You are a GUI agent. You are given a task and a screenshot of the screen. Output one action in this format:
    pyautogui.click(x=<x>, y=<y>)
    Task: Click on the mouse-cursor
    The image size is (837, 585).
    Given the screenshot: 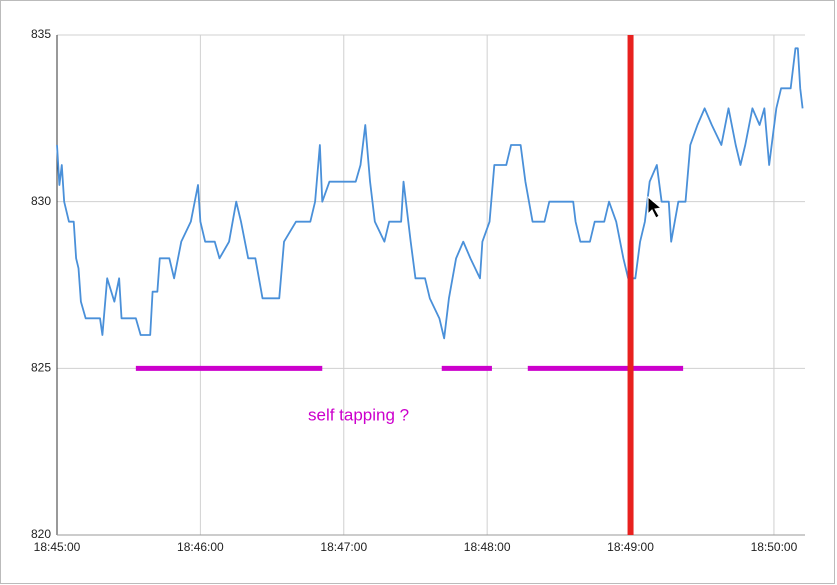 What is the action you would take?
    pyautogui.click(x=655, y=207)
    